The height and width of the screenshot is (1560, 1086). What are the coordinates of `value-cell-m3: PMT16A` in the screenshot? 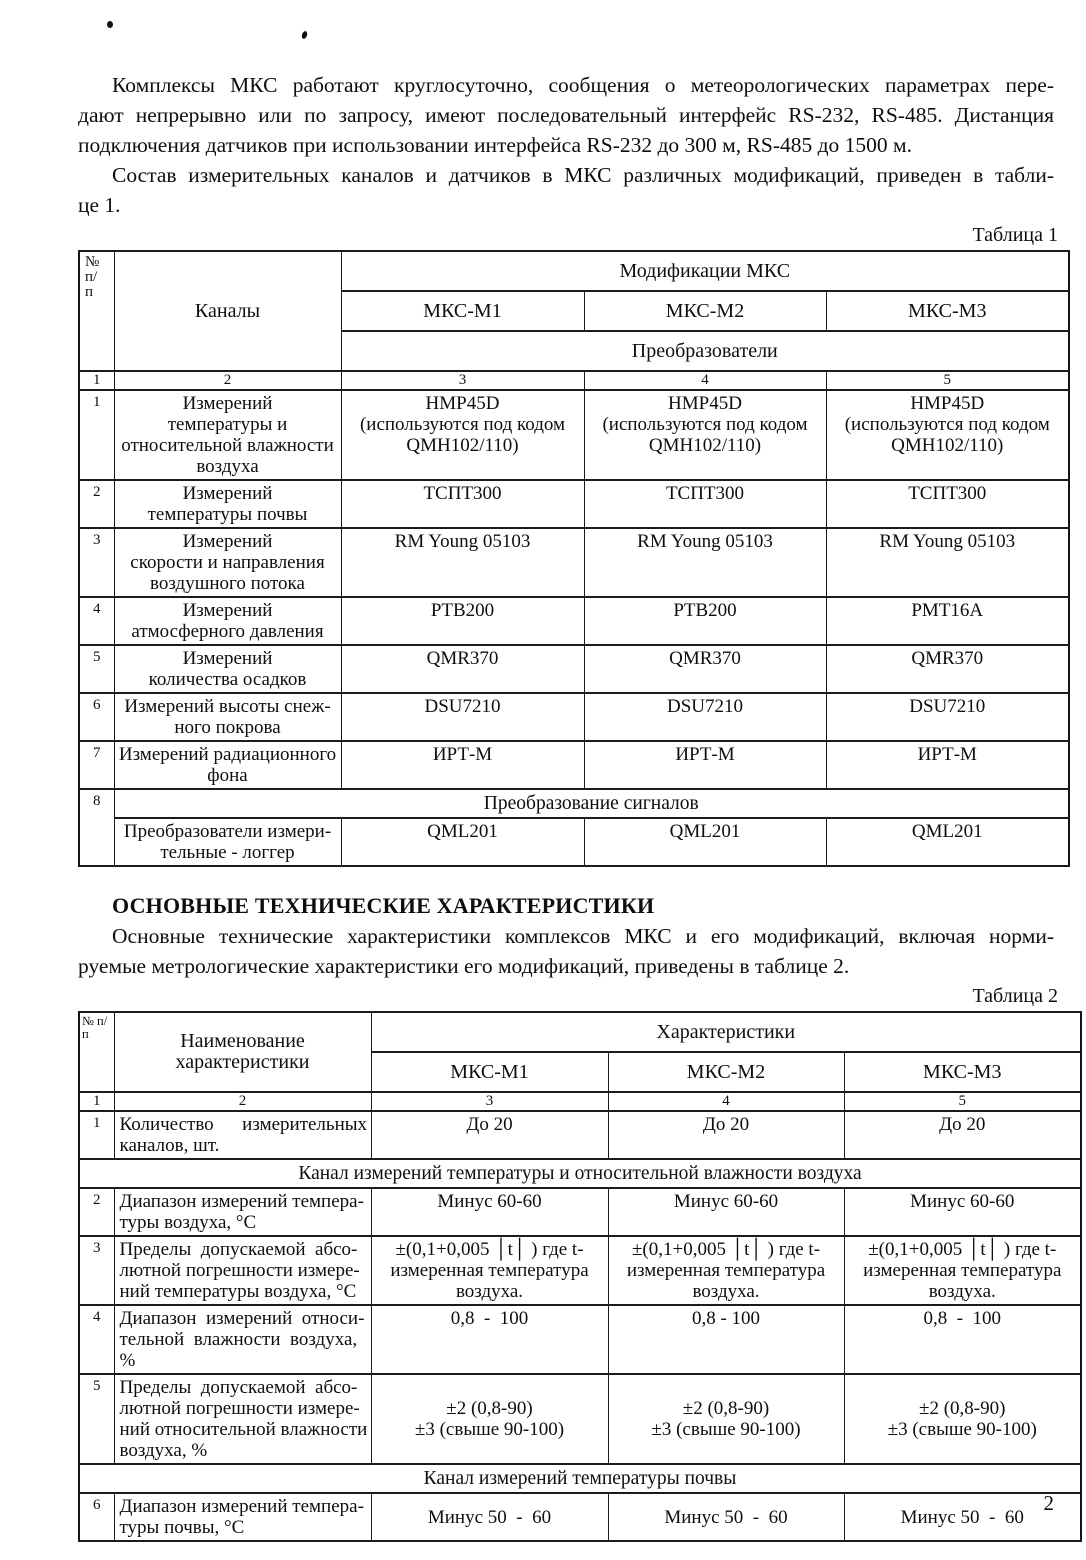 It's located at (947, 621).